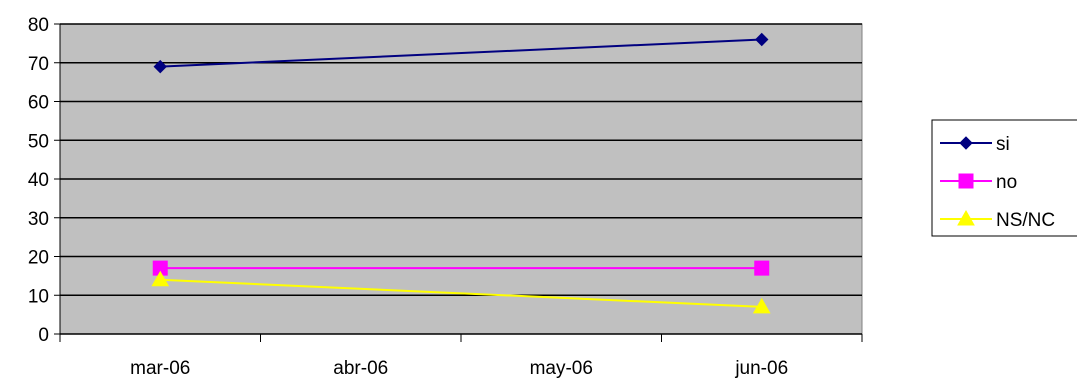 The image size is (1077, 382). I want to click on y-tick-label: 10, so click(38, 296).